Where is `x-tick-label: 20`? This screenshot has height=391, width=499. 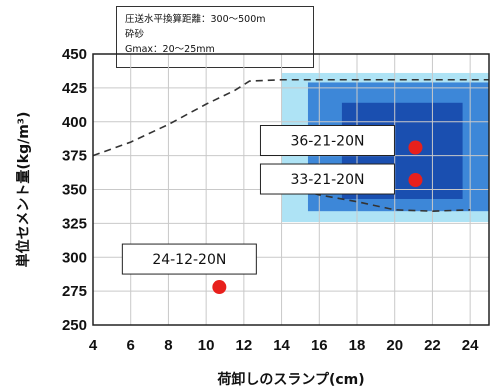
x-tick-label: 20 is located at coordinates (394, 345).